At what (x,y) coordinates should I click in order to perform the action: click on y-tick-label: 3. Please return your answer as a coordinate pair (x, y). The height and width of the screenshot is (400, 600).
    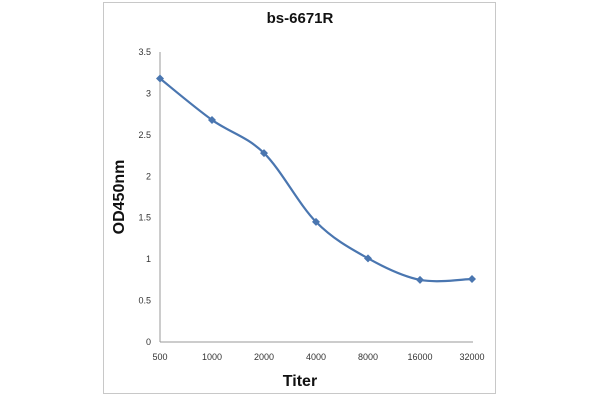
    Looking at the image, I should click on (148, 93).